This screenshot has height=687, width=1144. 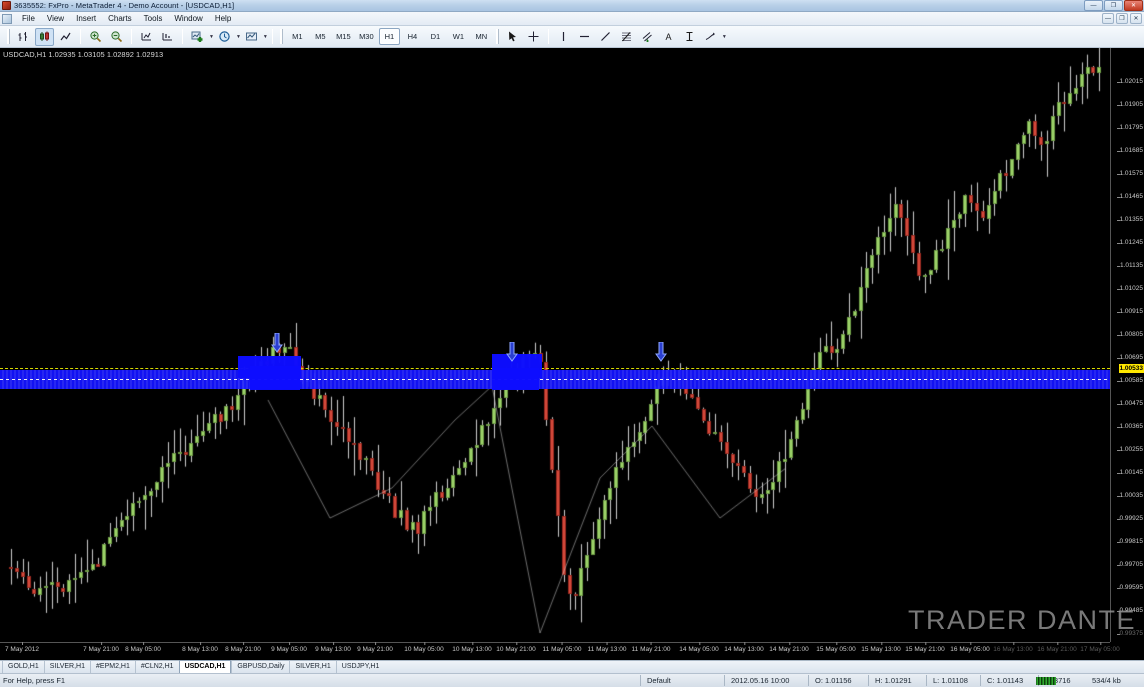 What do you see at coordinates (516, 647) in the screenshot?
I see `time-tick: 10 May 21:00` at bounding box center [516, 647].